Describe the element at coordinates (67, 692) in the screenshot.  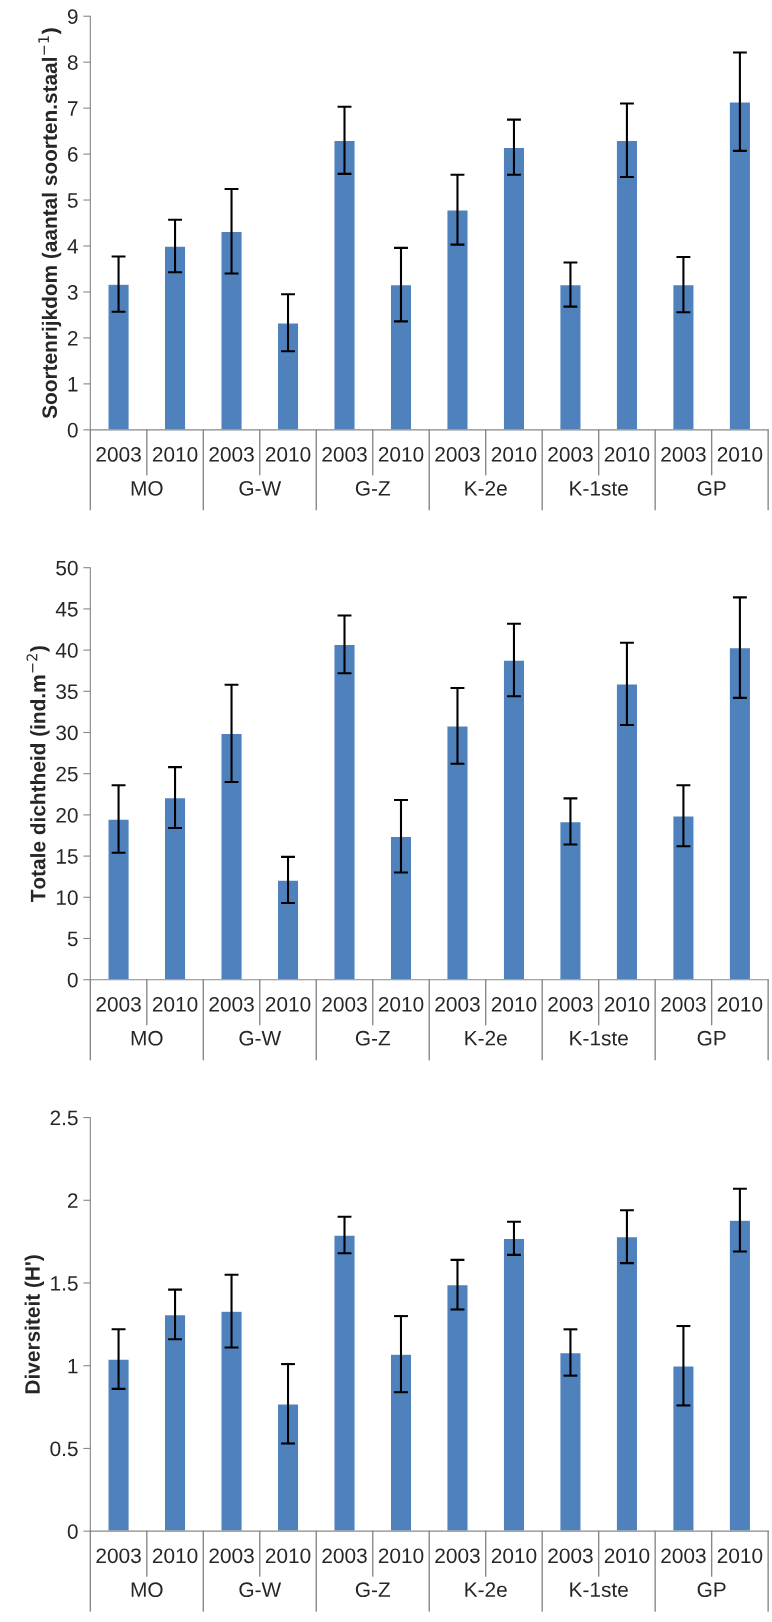
I see `y-tick-label: 35` at that location.